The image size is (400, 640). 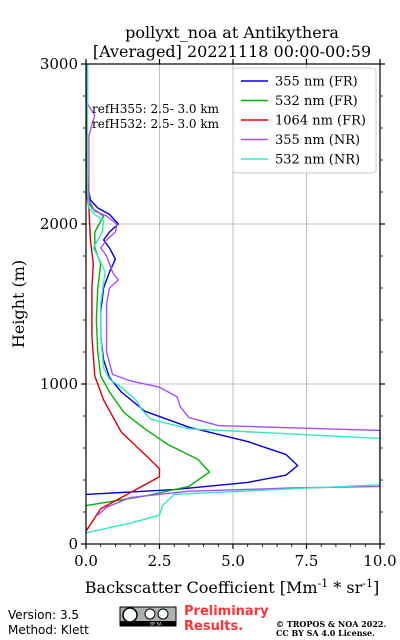 What do you see at coordinates (379, 561) in the screenshot?
I see `x-tick-label: 10.0` at bounding box center [379, 561].